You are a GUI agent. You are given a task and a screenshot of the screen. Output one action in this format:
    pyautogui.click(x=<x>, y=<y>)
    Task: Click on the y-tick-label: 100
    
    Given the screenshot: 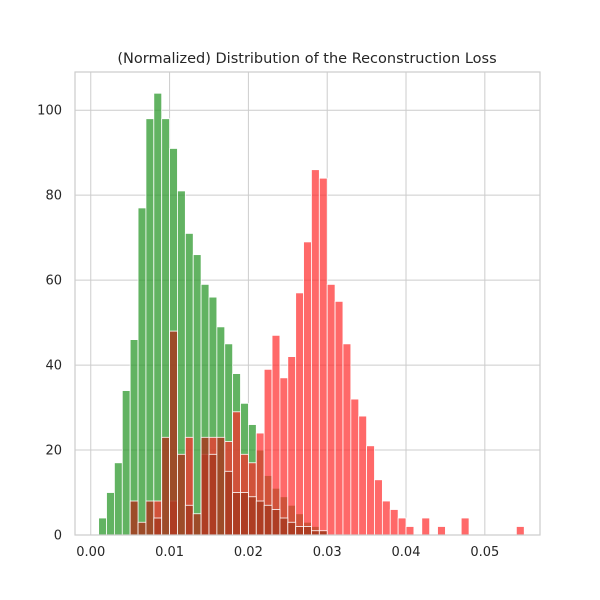 What is the action you would take?
    pyautogui.click(x=49, y=111)
    